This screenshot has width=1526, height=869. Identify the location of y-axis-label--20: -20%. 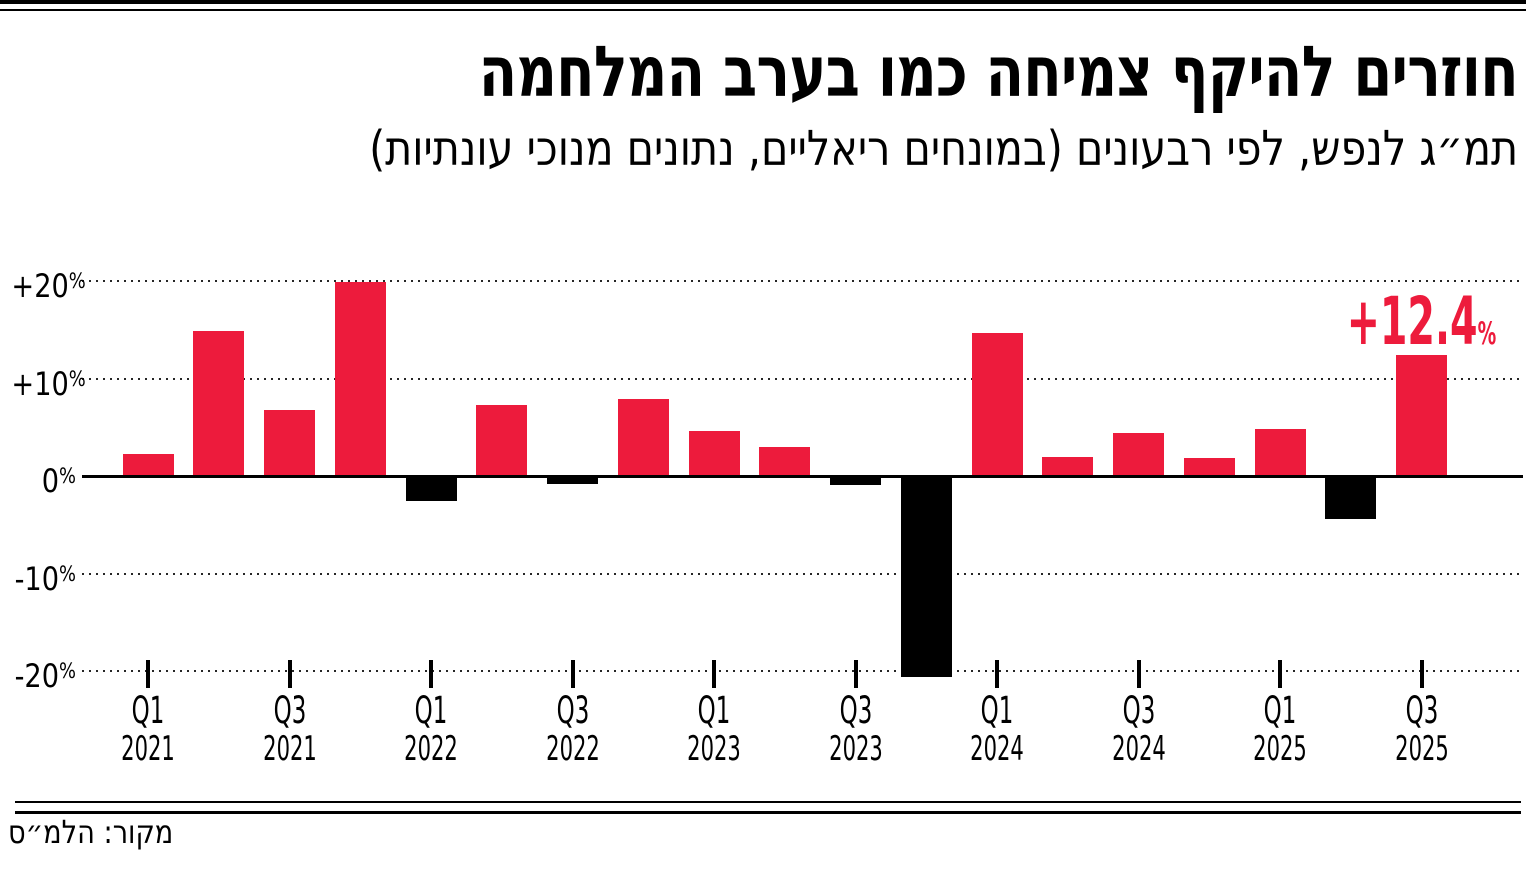
(45, 676).